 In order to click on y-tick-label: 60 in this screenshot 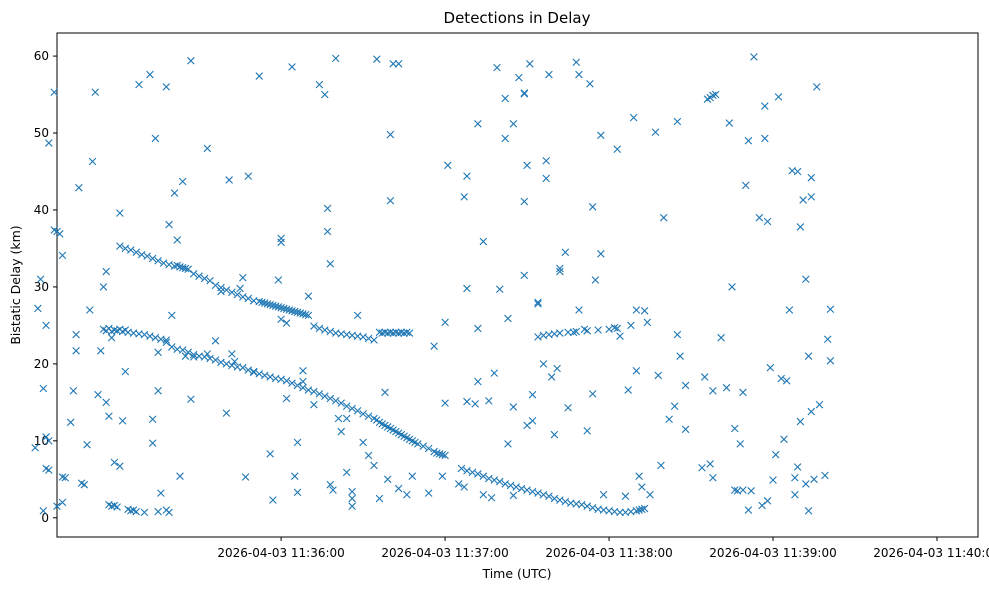, I will do `click(41, 56)`.